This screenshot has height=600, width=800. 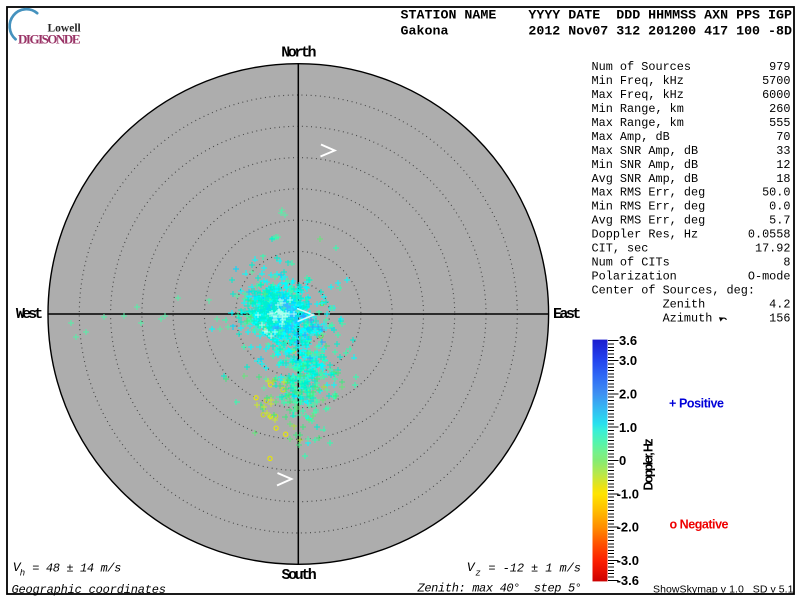 I want to click on svg-text: Doppler Res, Hz 0.0558, so click(x=691, y=235).